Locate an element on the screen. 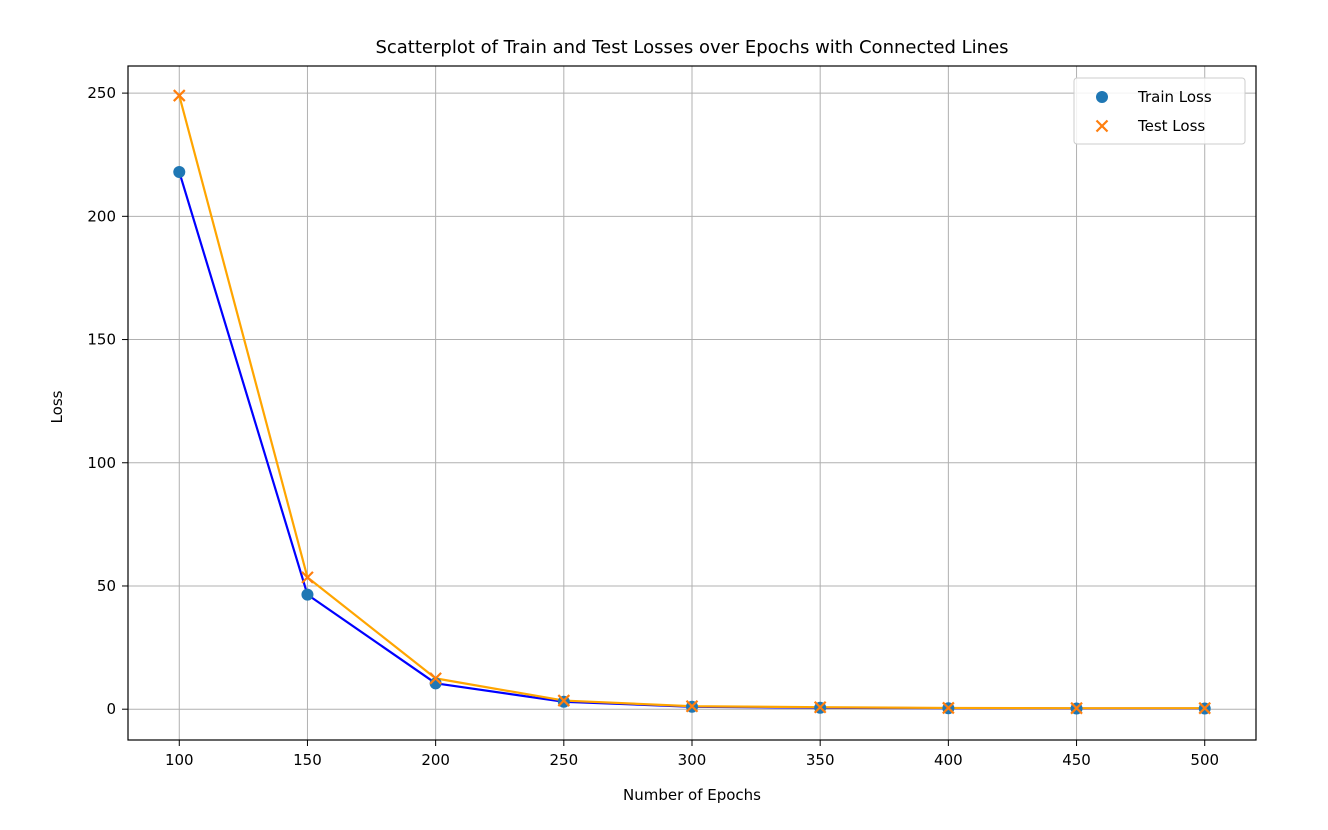 The height and width of the screenshot is (830, 1328). y-tick-label: 200 is located at coordinates (101, 216).